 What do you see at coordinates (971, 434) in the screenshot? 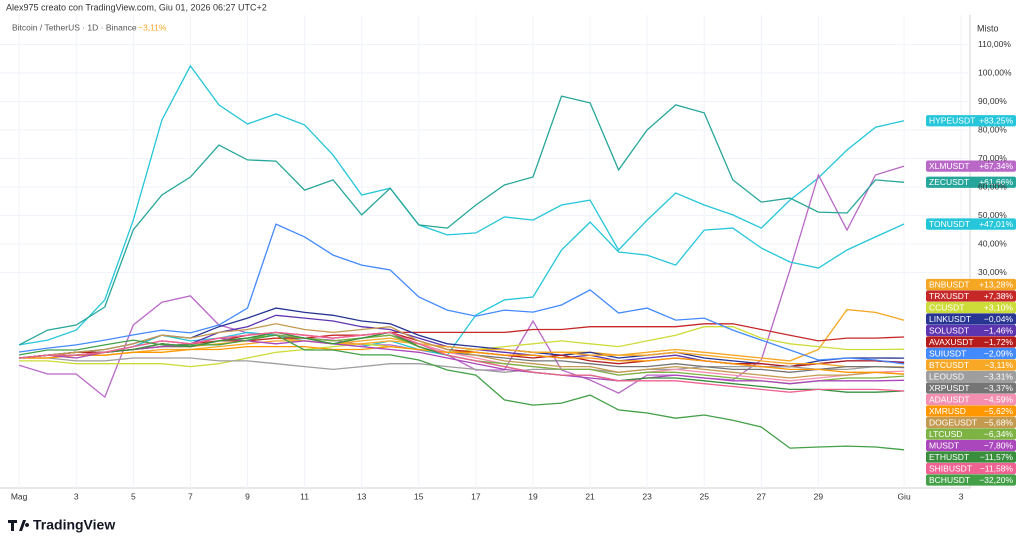
I see `end-badge: LTCUSD −6,34%` at bounding box center [971, 434].